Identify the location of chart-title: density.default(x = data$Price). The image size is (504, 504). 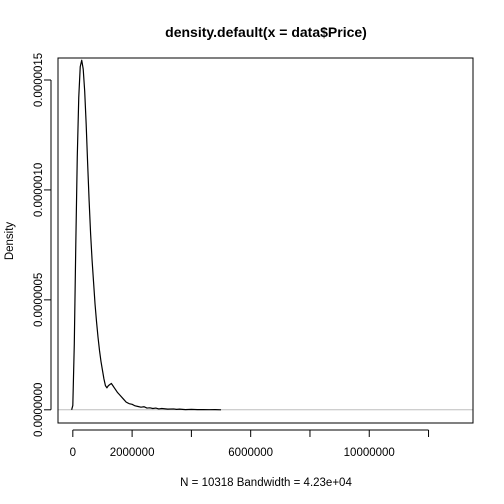
(266, 32).